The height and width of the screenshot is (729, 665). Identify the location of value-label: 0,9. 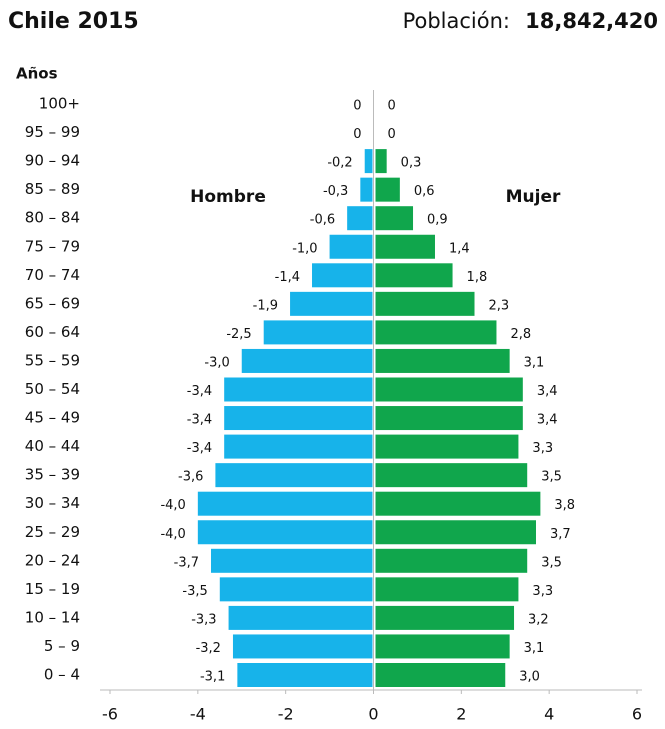
(437, 220).